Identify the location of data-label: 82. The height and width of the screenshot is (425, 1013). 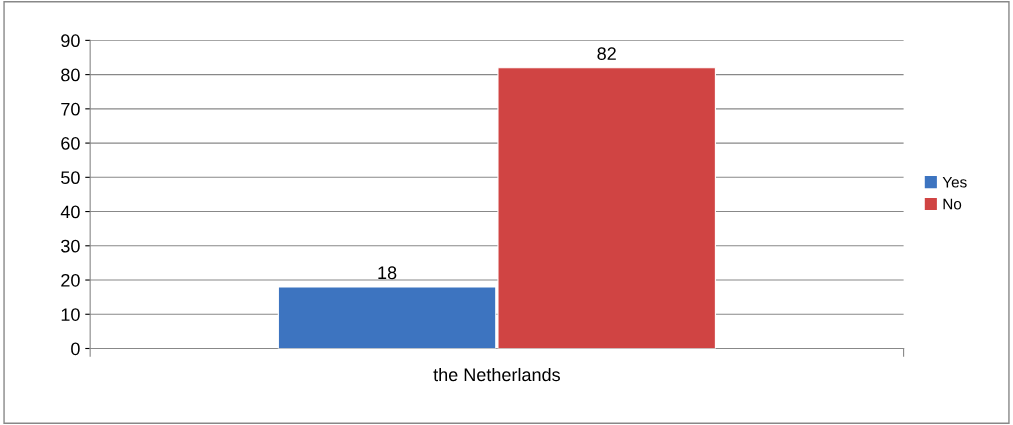
(606, 54).